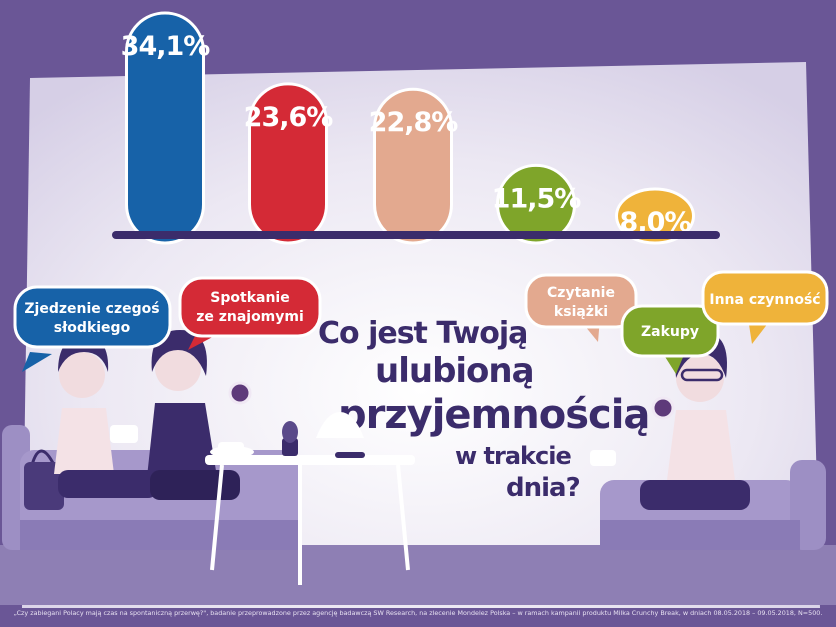  I want to click on bubble-sweets-line-1: Zjedzenie czegoś, so click(91, 309).